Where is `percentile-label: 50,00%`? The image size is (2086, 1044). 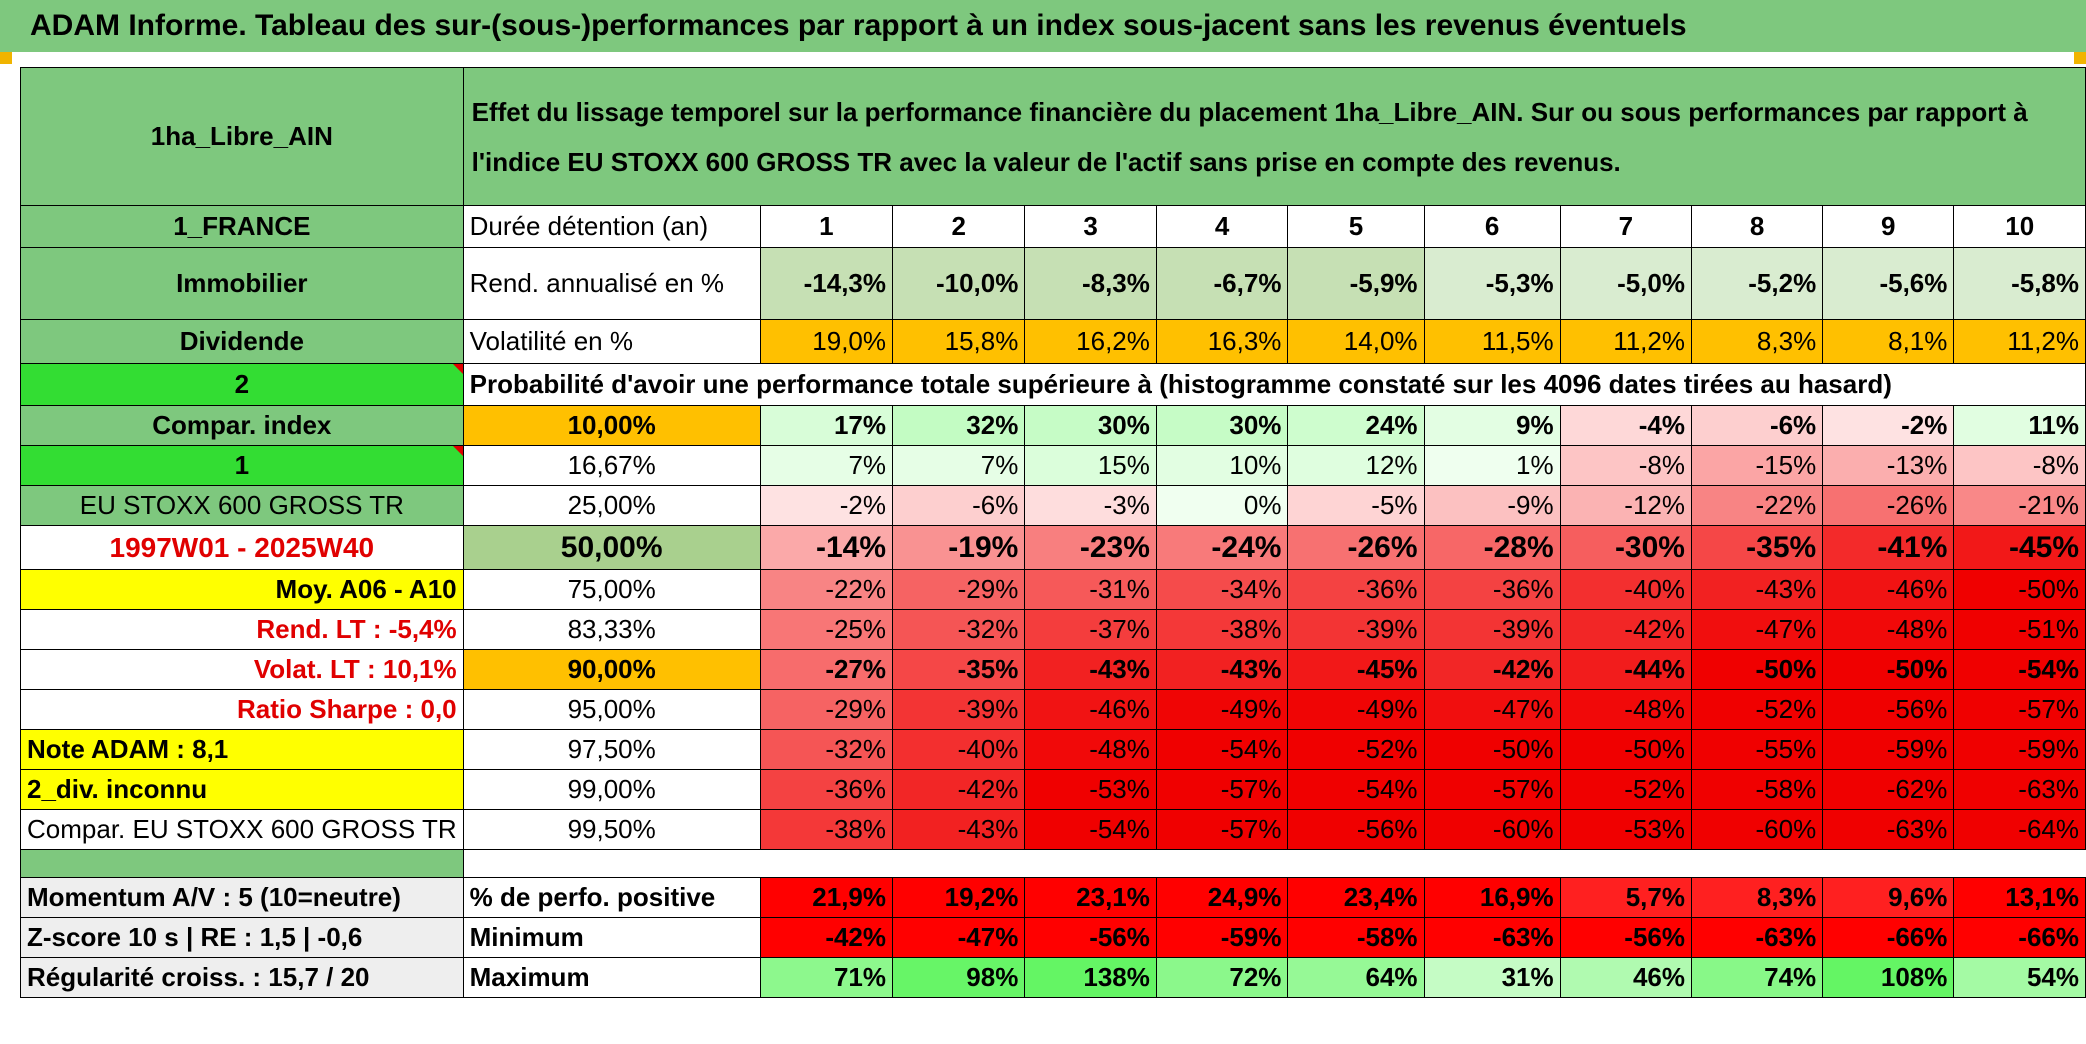
percentile-label: 50,00% is located at coordinates (611, 547).